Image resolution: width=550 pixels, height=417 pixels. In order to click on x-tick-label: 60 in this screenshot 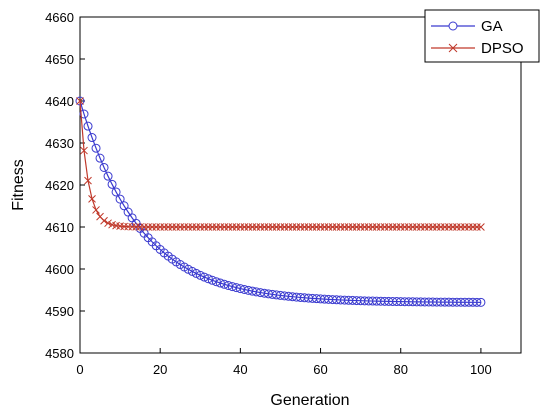, I will do `click(320, 369)`.